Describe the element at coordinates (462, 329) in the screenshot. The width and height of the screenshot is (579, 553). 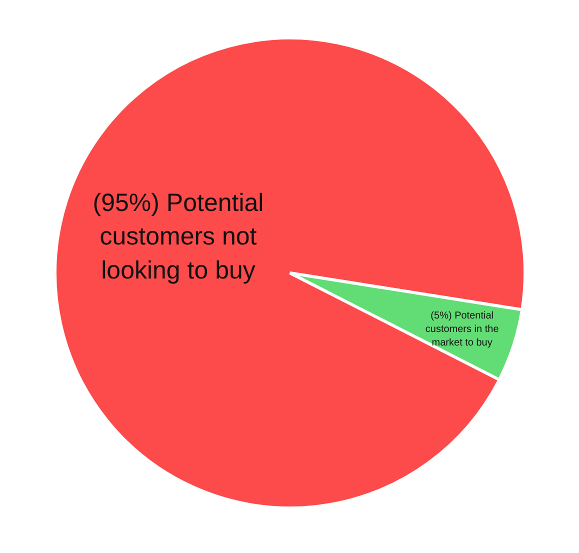
I see `slice-label: (5%) Potential customers in the market to buy` at that location.